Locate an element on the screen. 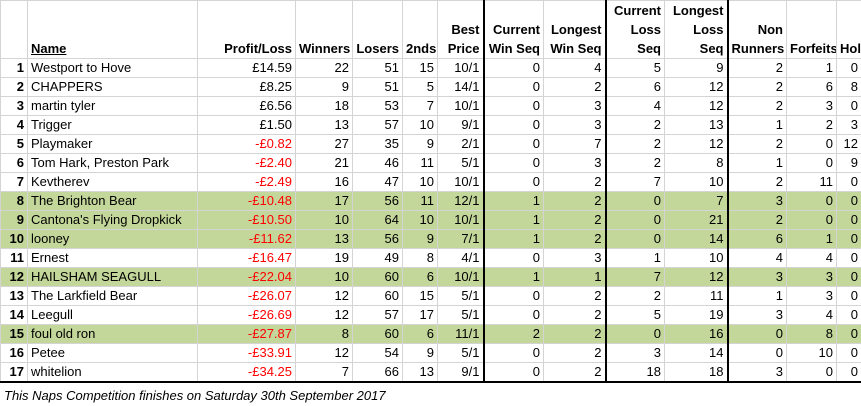 Image resolution: width=861 pixels, height=406 pixels. non-runners-cell: 1 is located at coordinates (757, 125).